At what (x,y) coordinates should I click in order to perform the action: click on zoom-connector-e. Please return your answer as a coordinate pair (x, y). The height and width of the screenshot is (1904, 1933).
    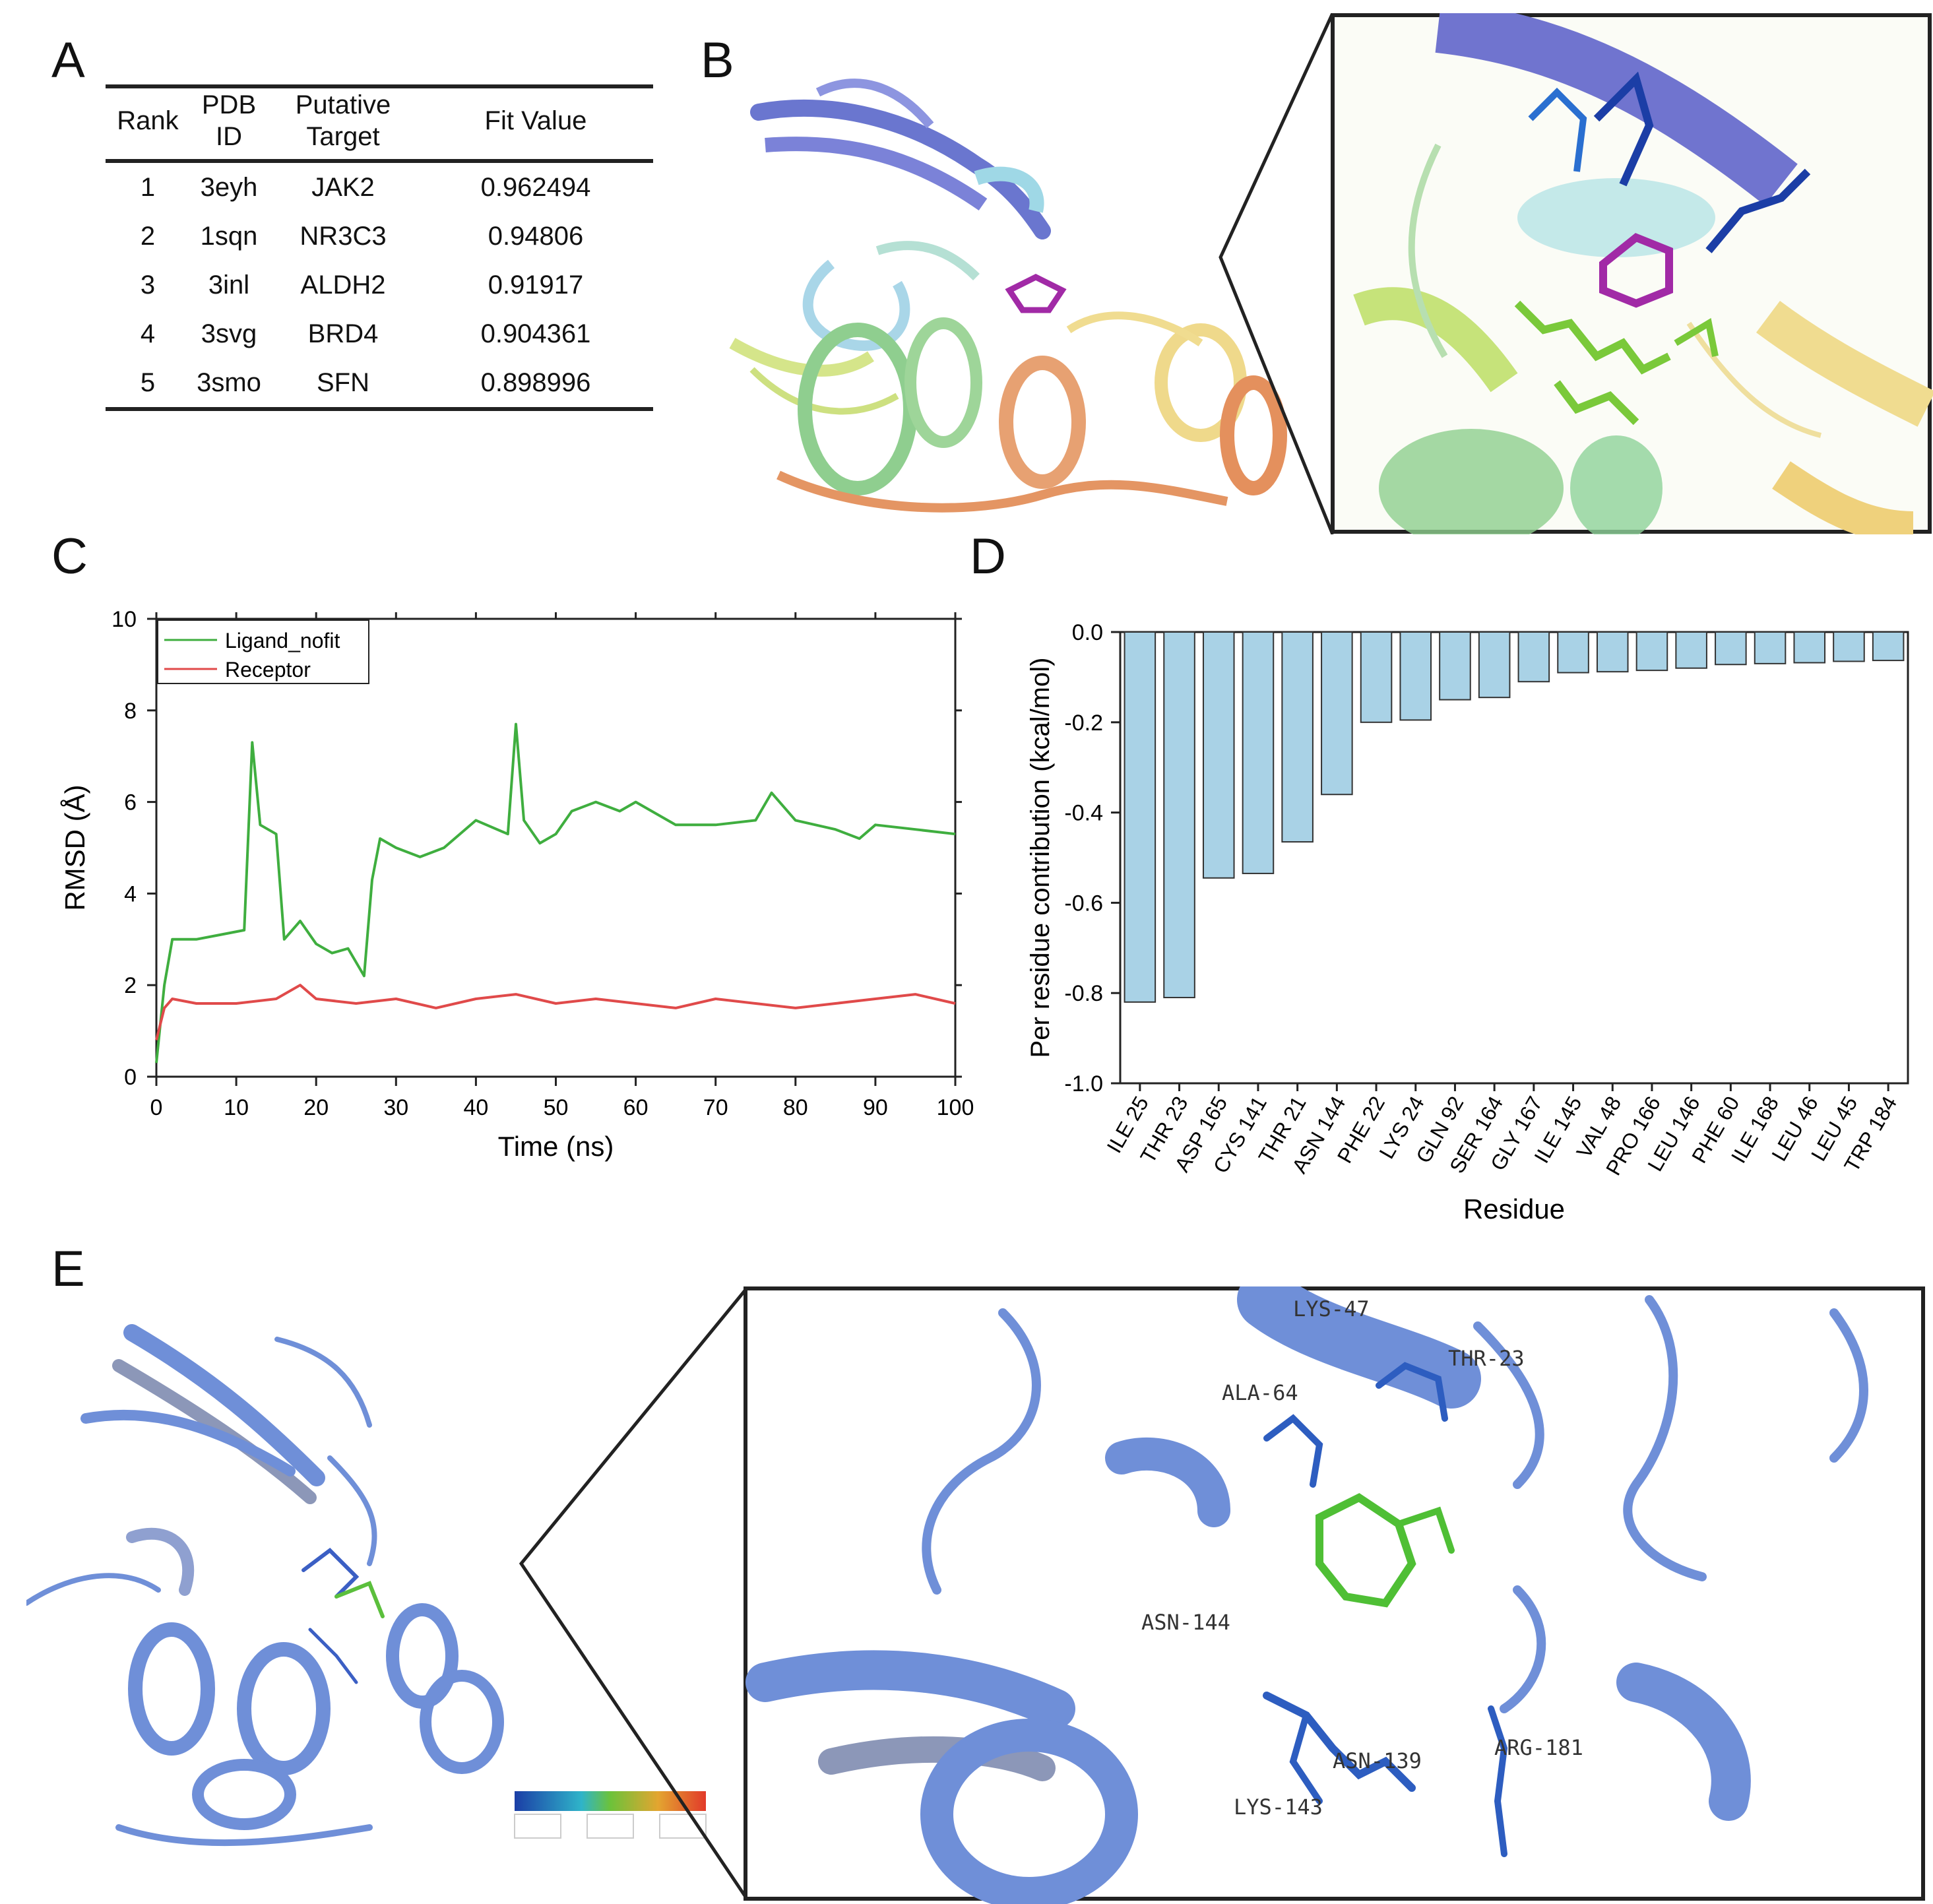
    Looking at the image, I should click on (633, 1593).